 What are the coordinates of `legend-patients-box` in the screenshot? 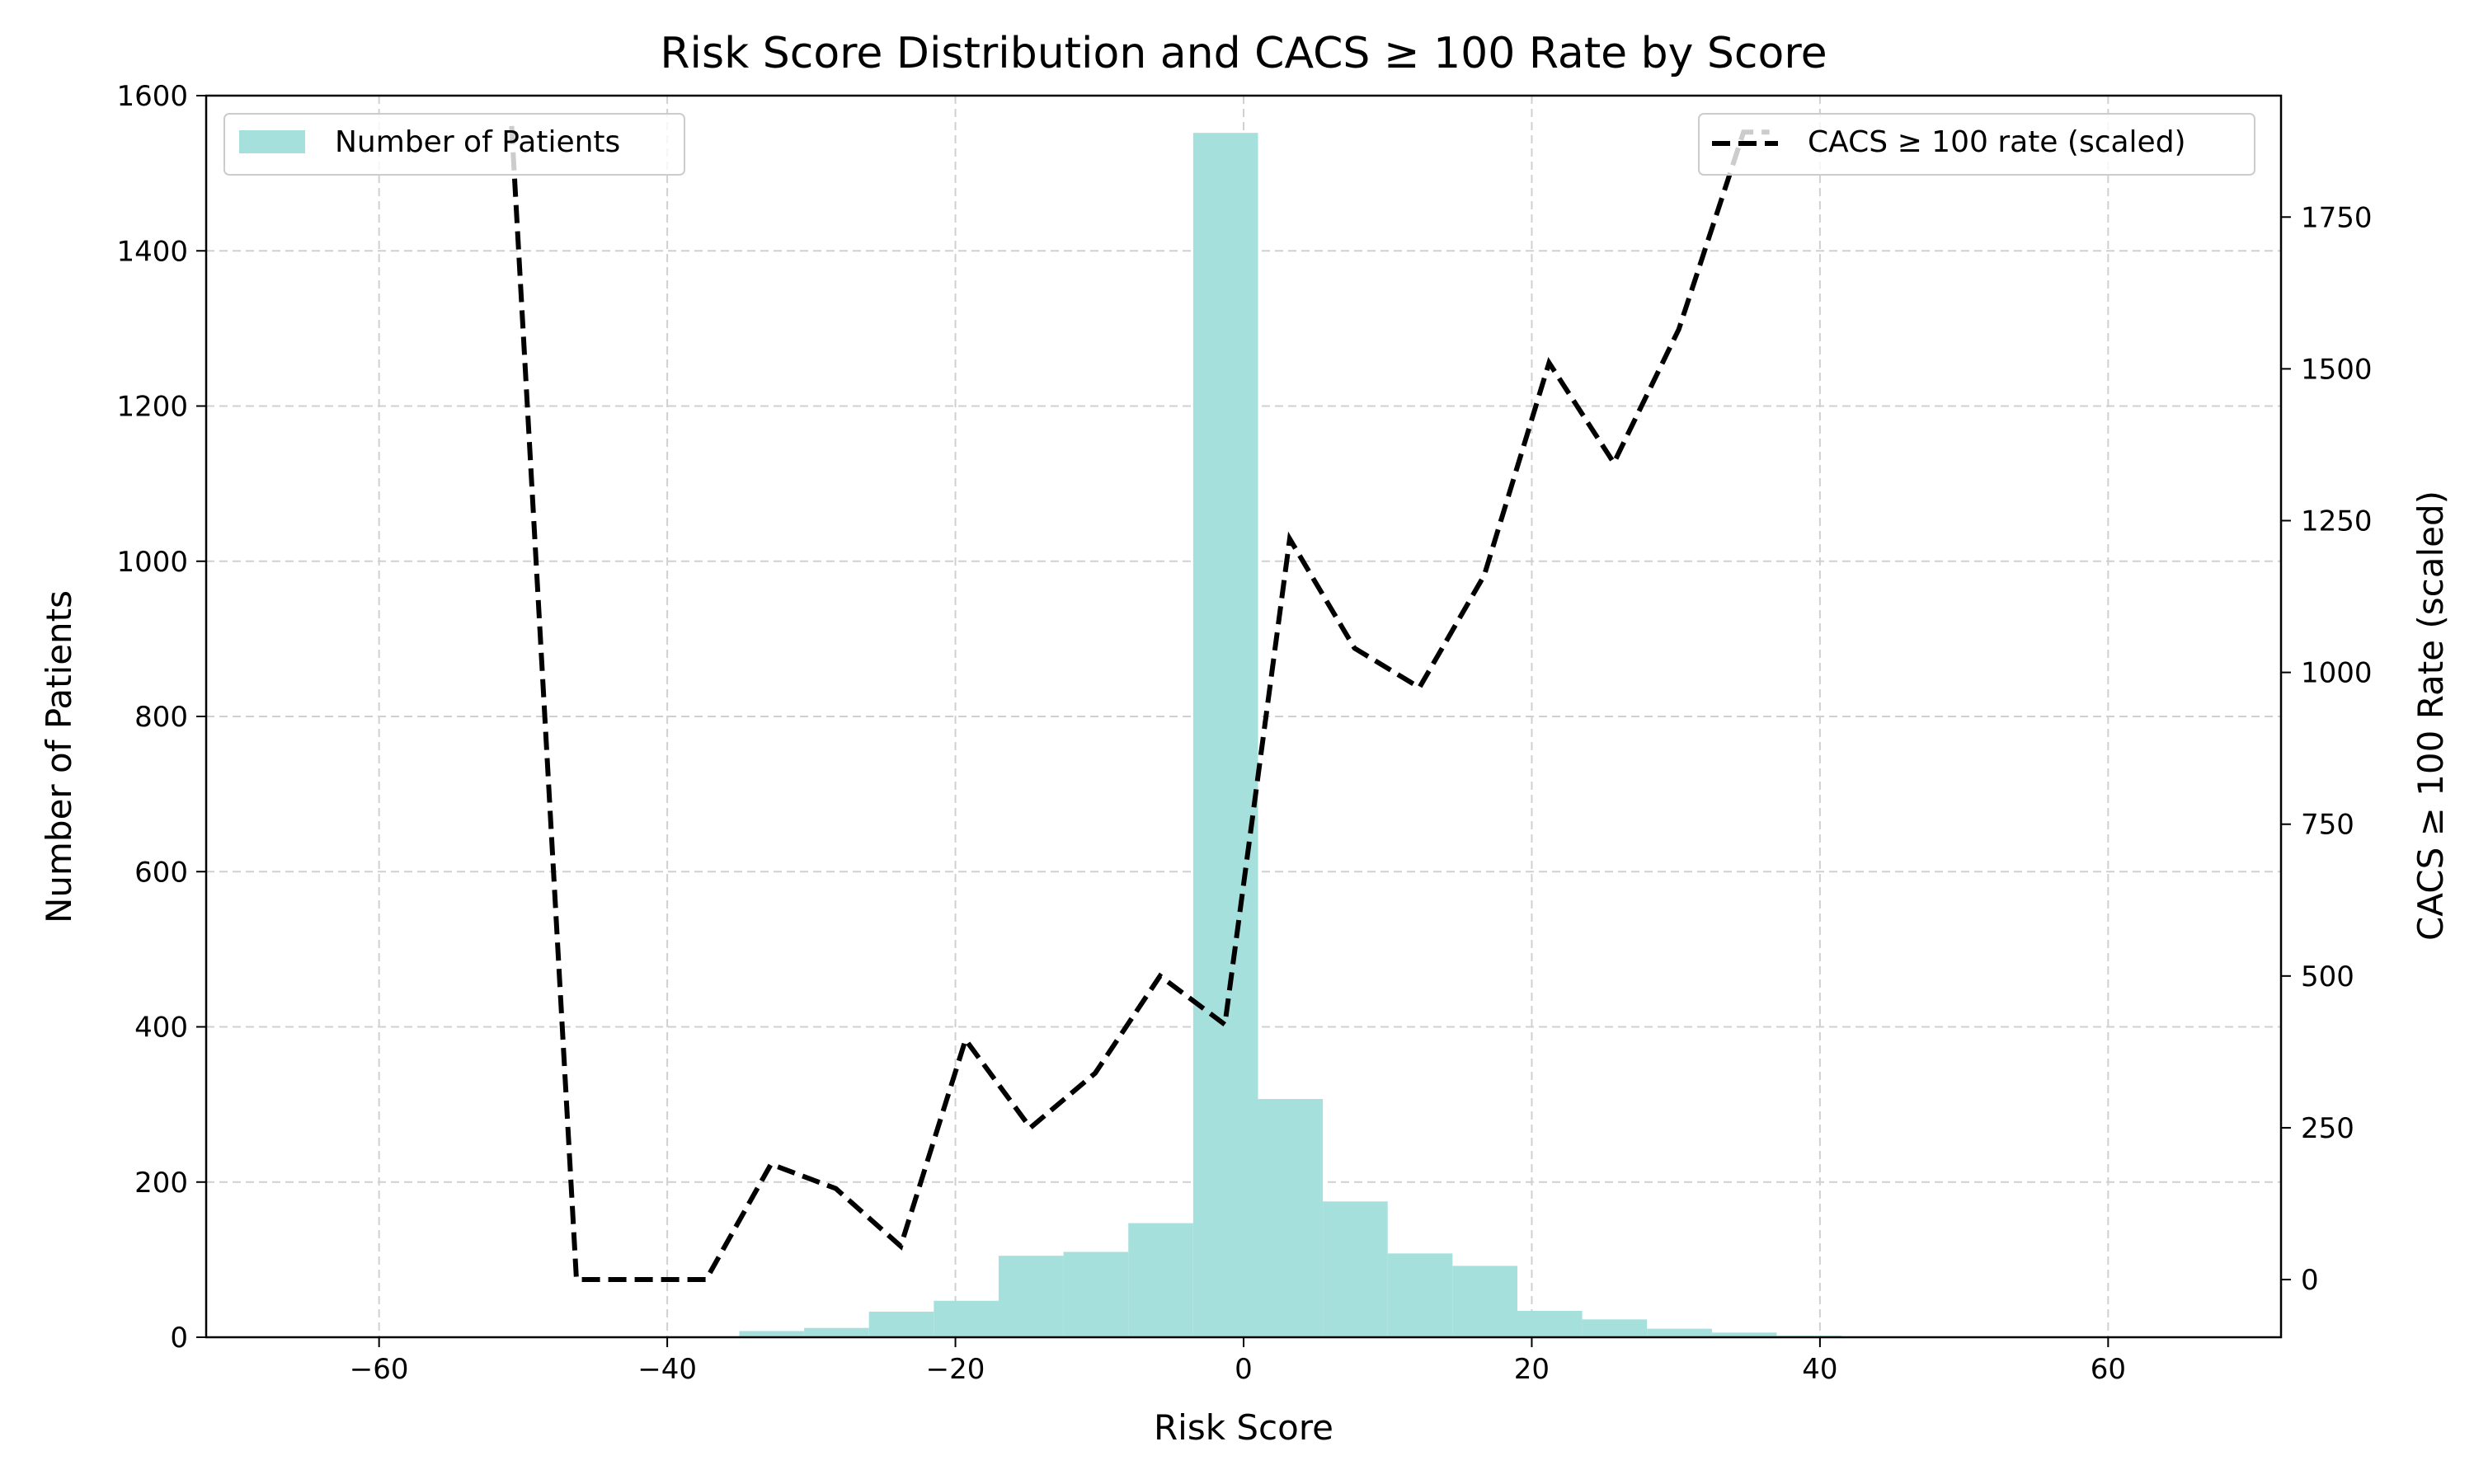 It's located at (454, 144).